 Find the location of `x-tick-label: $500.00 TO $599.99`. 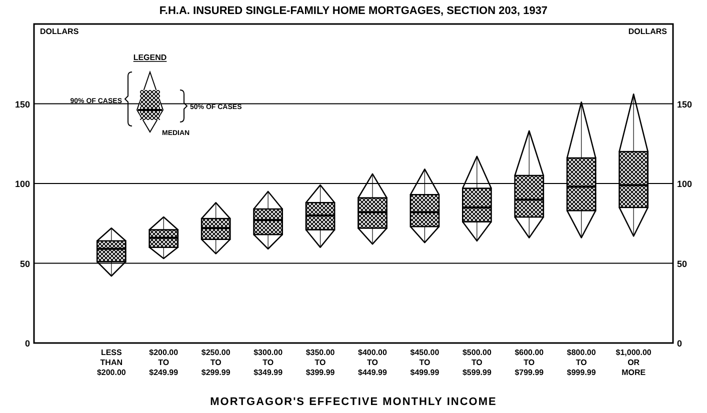

x-tick-label: $500.00 TO $599.99 is located at coordinates (477, 362).